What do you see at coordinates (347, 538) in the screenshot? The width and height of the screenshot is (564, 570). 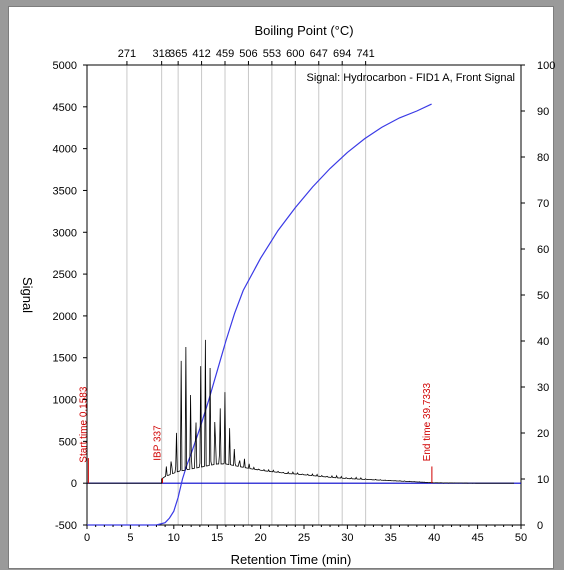 I see `x-tick-label-6: 30` at bounding box center [347, 538].